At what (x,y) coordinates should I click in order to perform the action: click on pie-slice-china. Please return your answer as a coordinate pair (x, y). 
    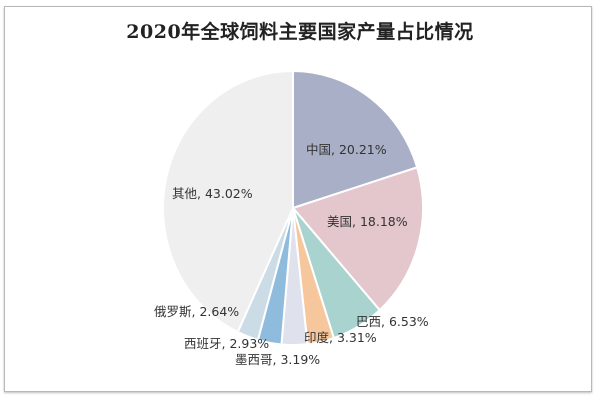
    Looking at the image, I should click on (355, 139).